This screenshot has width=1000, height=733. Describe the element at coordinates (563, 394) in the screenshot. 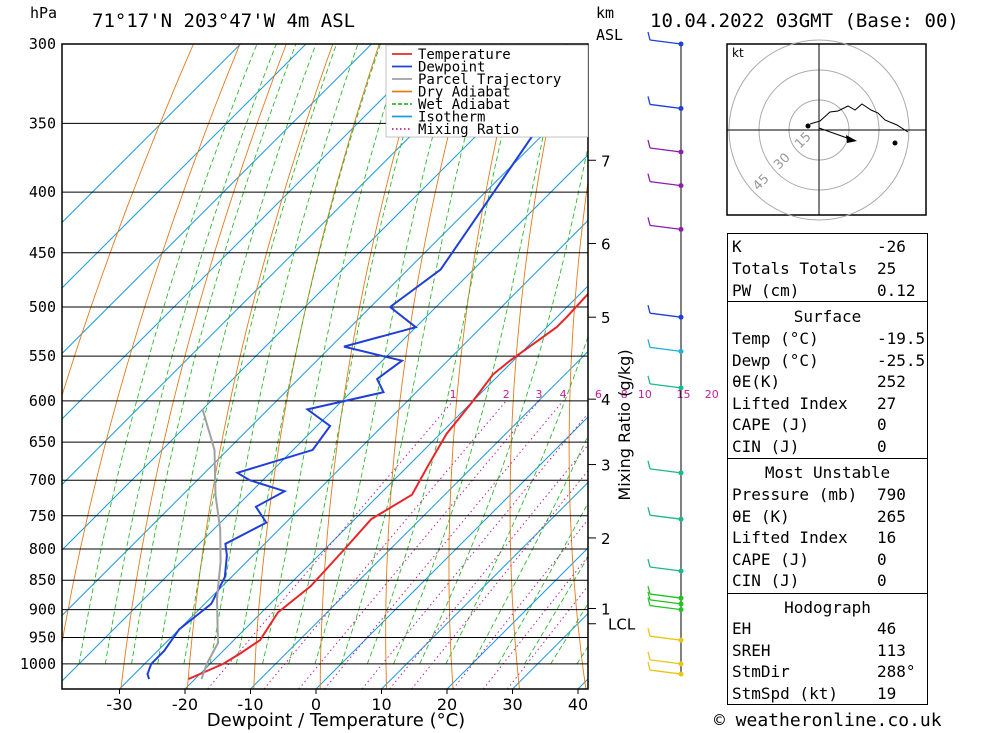

I see `mixing-ratio-label: 4` at that location.